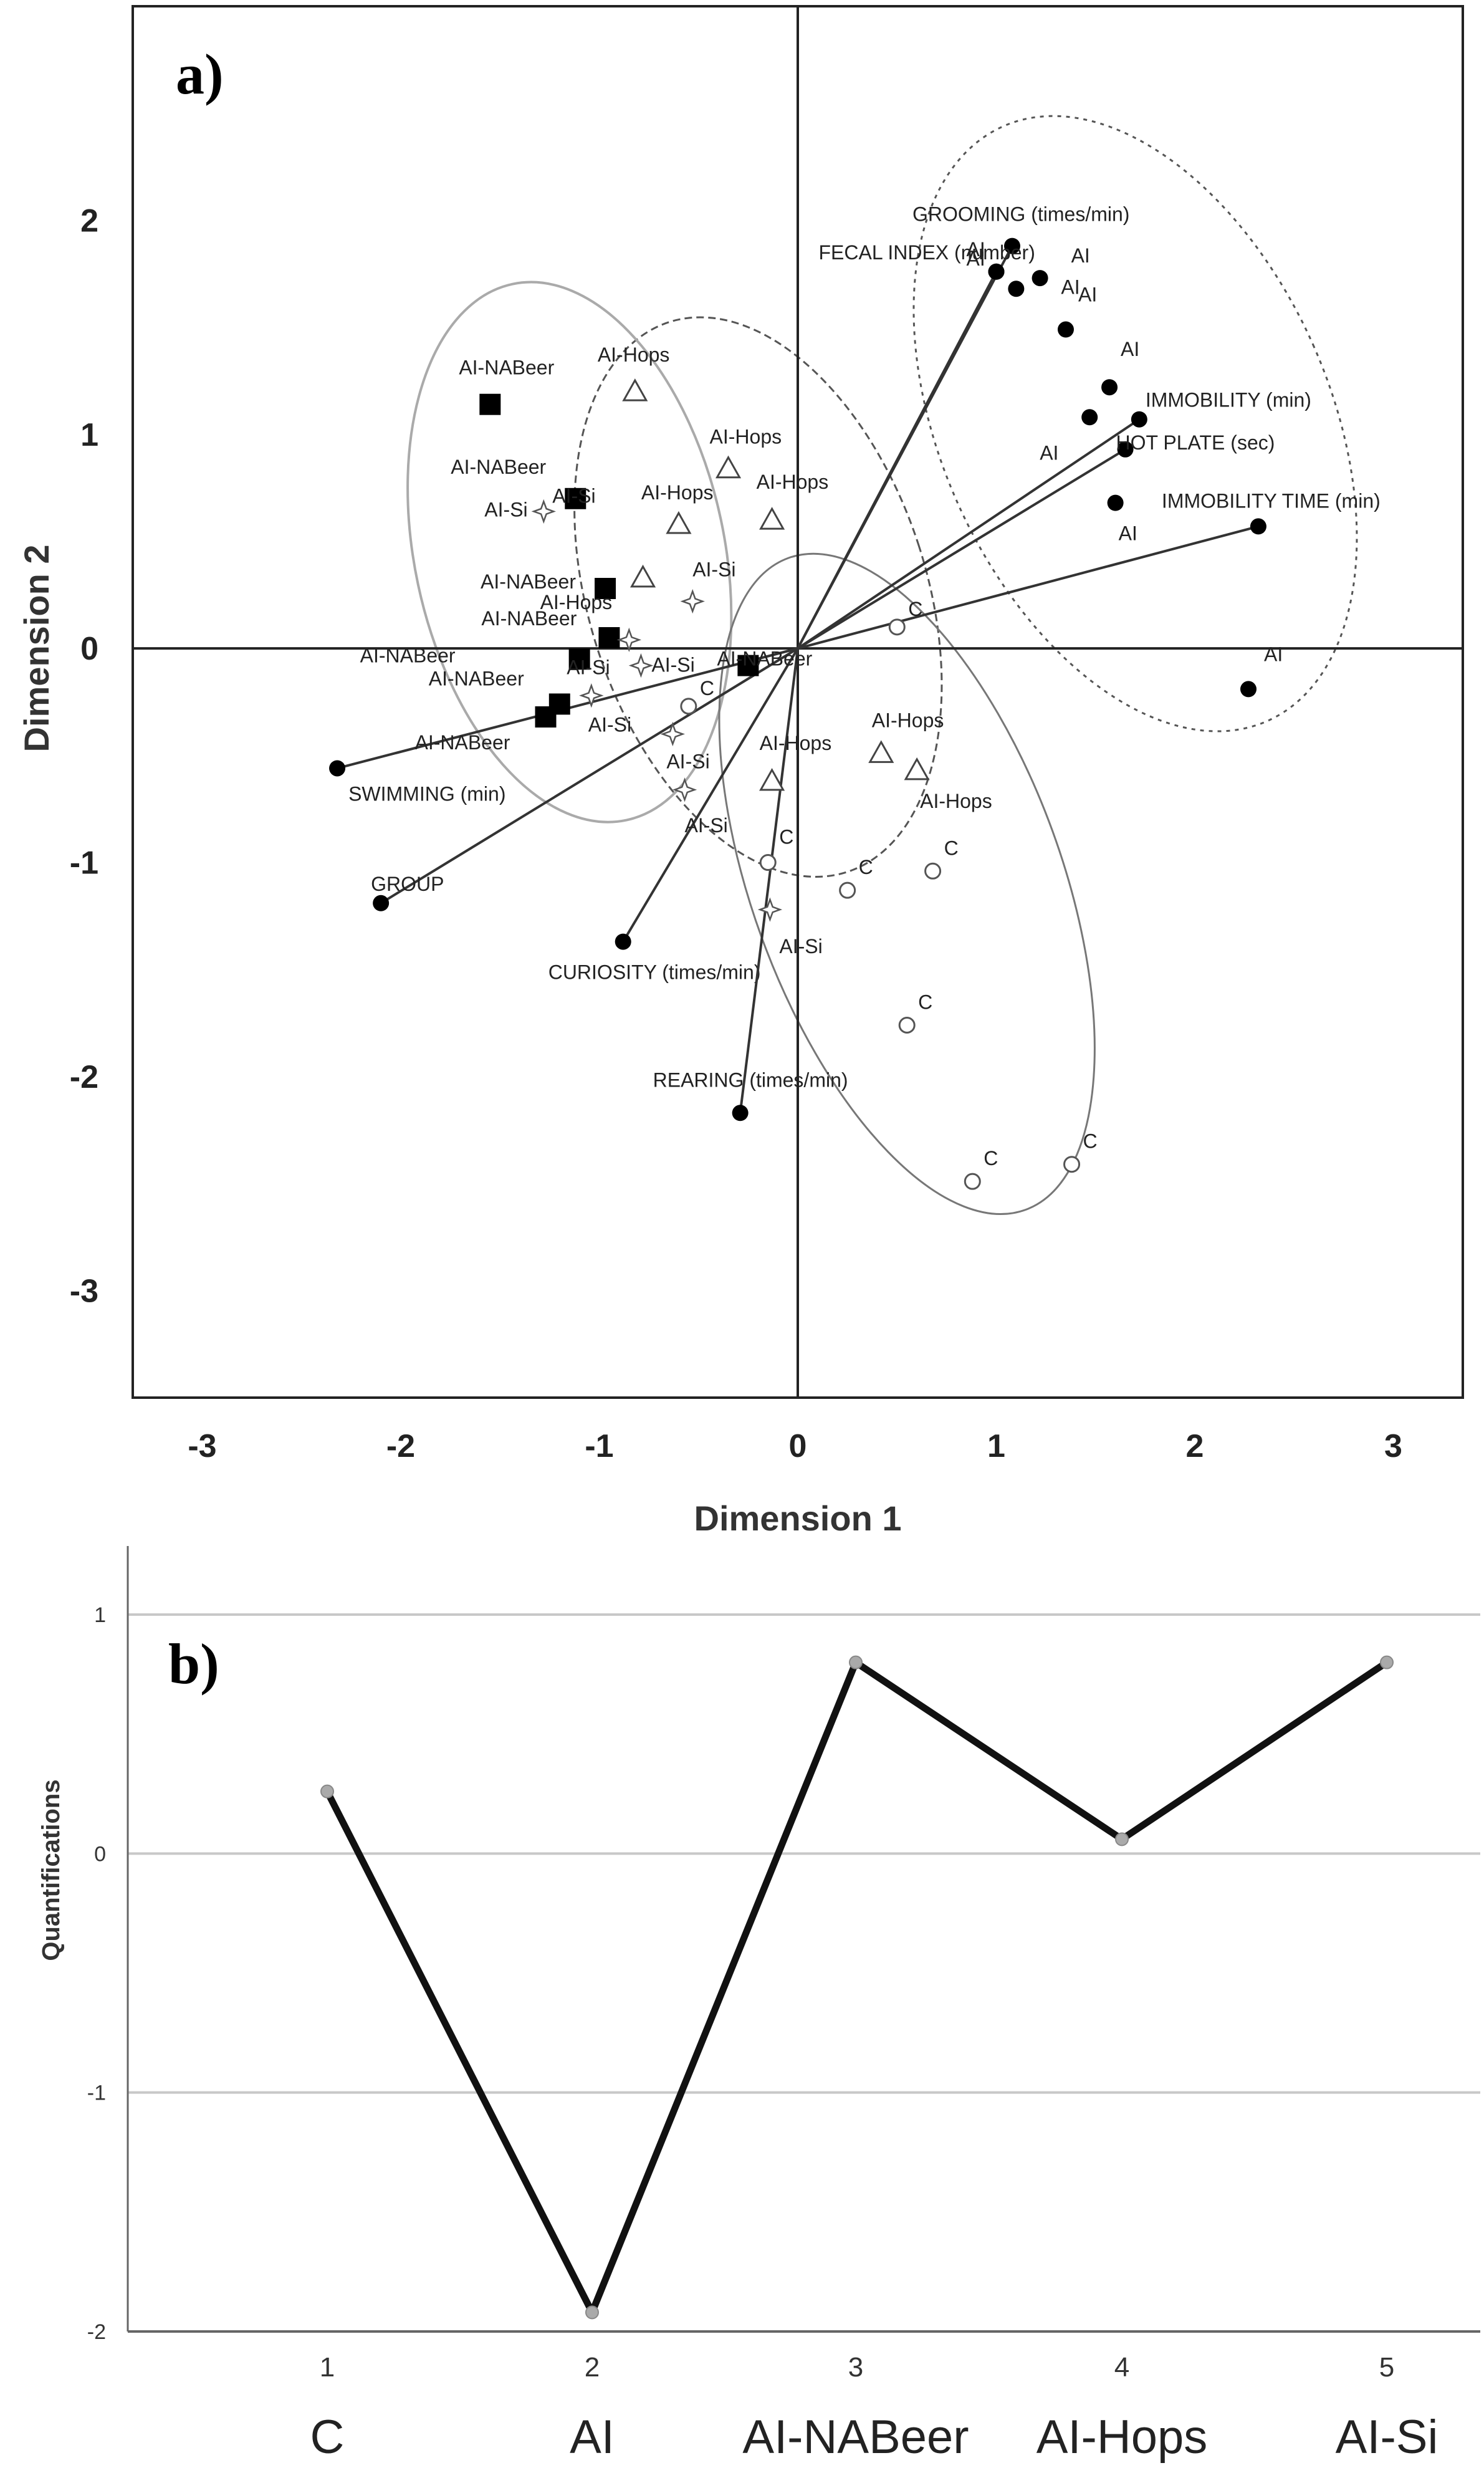 Image resolution: width=1484 pixels, height=2473 pixels. What do you see at coordinates (855, 2438) in the screenshot?
I see `category-label: AI-NABeer` at bounding box center [855, 2438].